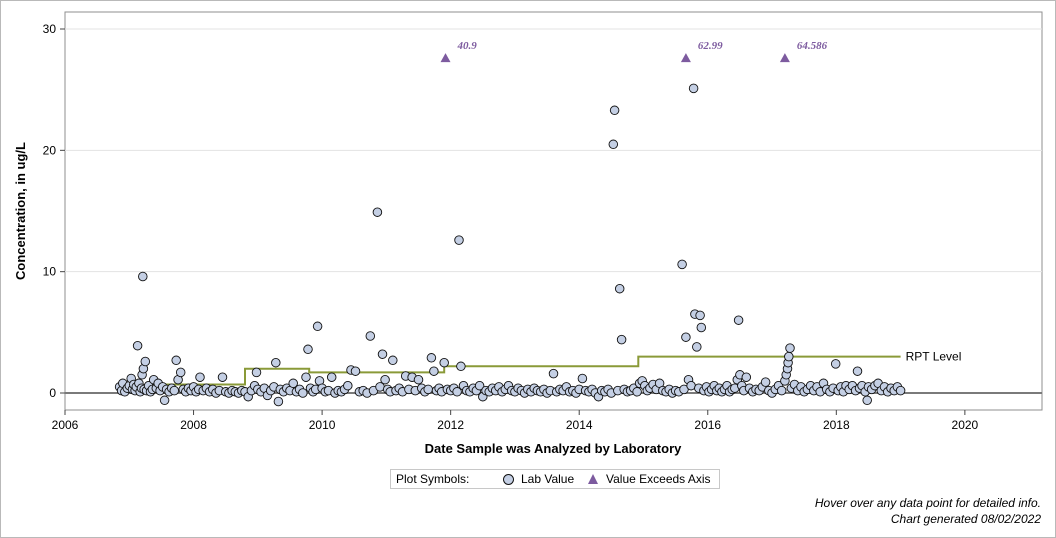  What do you see at coordinates (579, 425) in the screenshot?
I see `x-tick-label: 2014` at bounding box center [579, 425].